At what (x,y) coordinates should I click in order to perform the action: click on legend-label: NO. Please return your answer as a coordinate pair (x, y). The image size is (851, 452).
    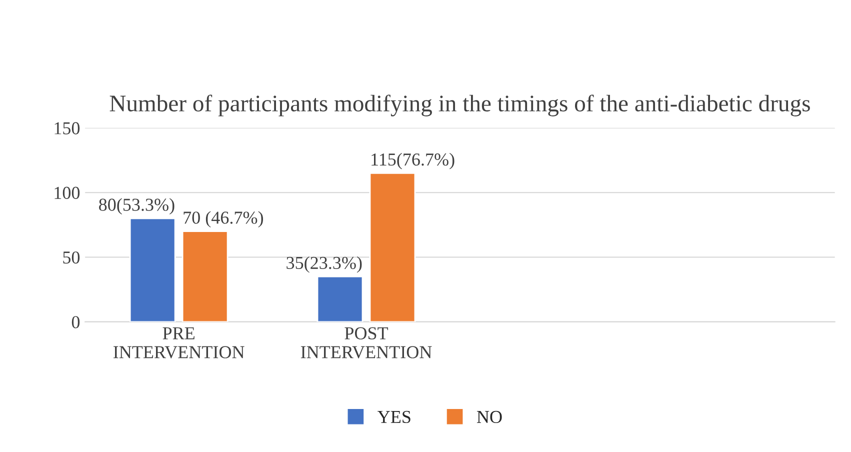
    Looking at the image, I should click on (489, 417).